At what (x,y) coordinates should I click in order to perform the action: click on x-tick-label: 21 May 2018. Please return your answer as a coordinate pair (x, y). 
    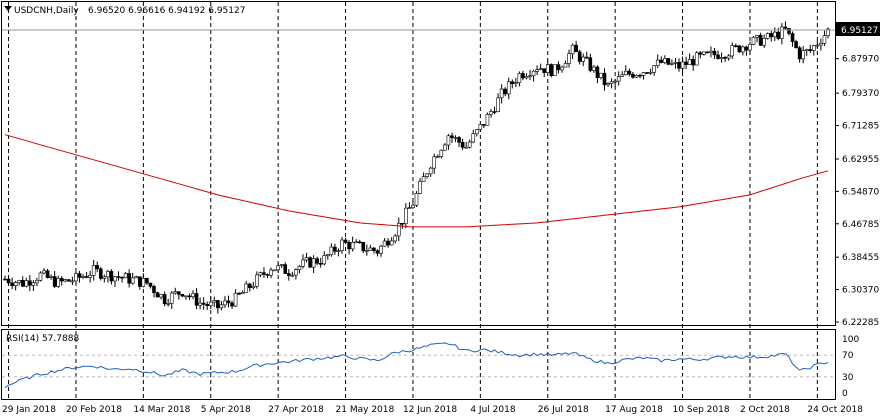
    Looking at the image, I should click on (365, 410).